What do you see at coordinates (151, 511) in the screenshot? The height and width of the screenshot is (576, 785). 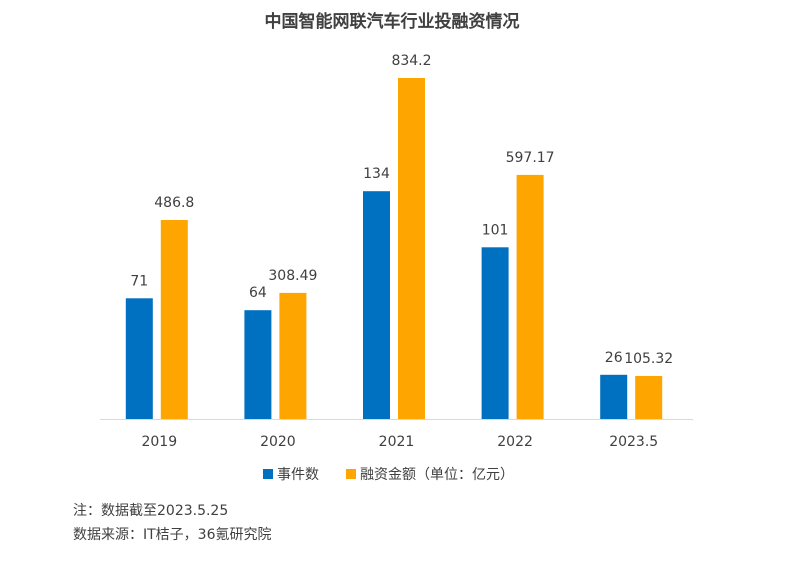 I see `footnote-note: 注：数据截至2023.5.25` at bounding box center [151, 511].